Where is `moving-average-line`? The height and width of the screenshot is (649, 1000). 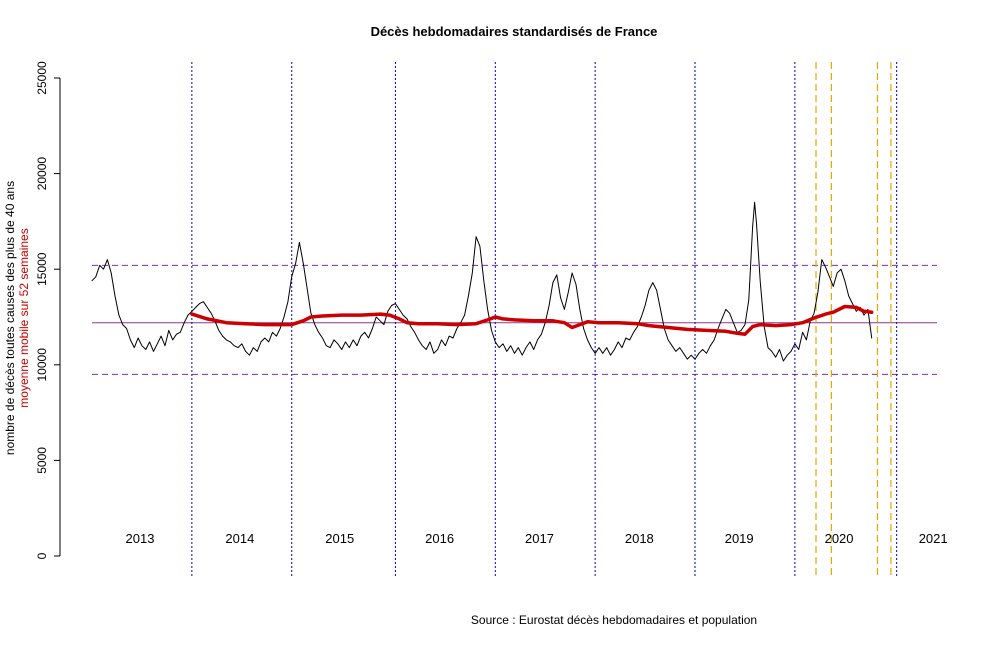
moving-average-line is located at coordinates (532, 320).